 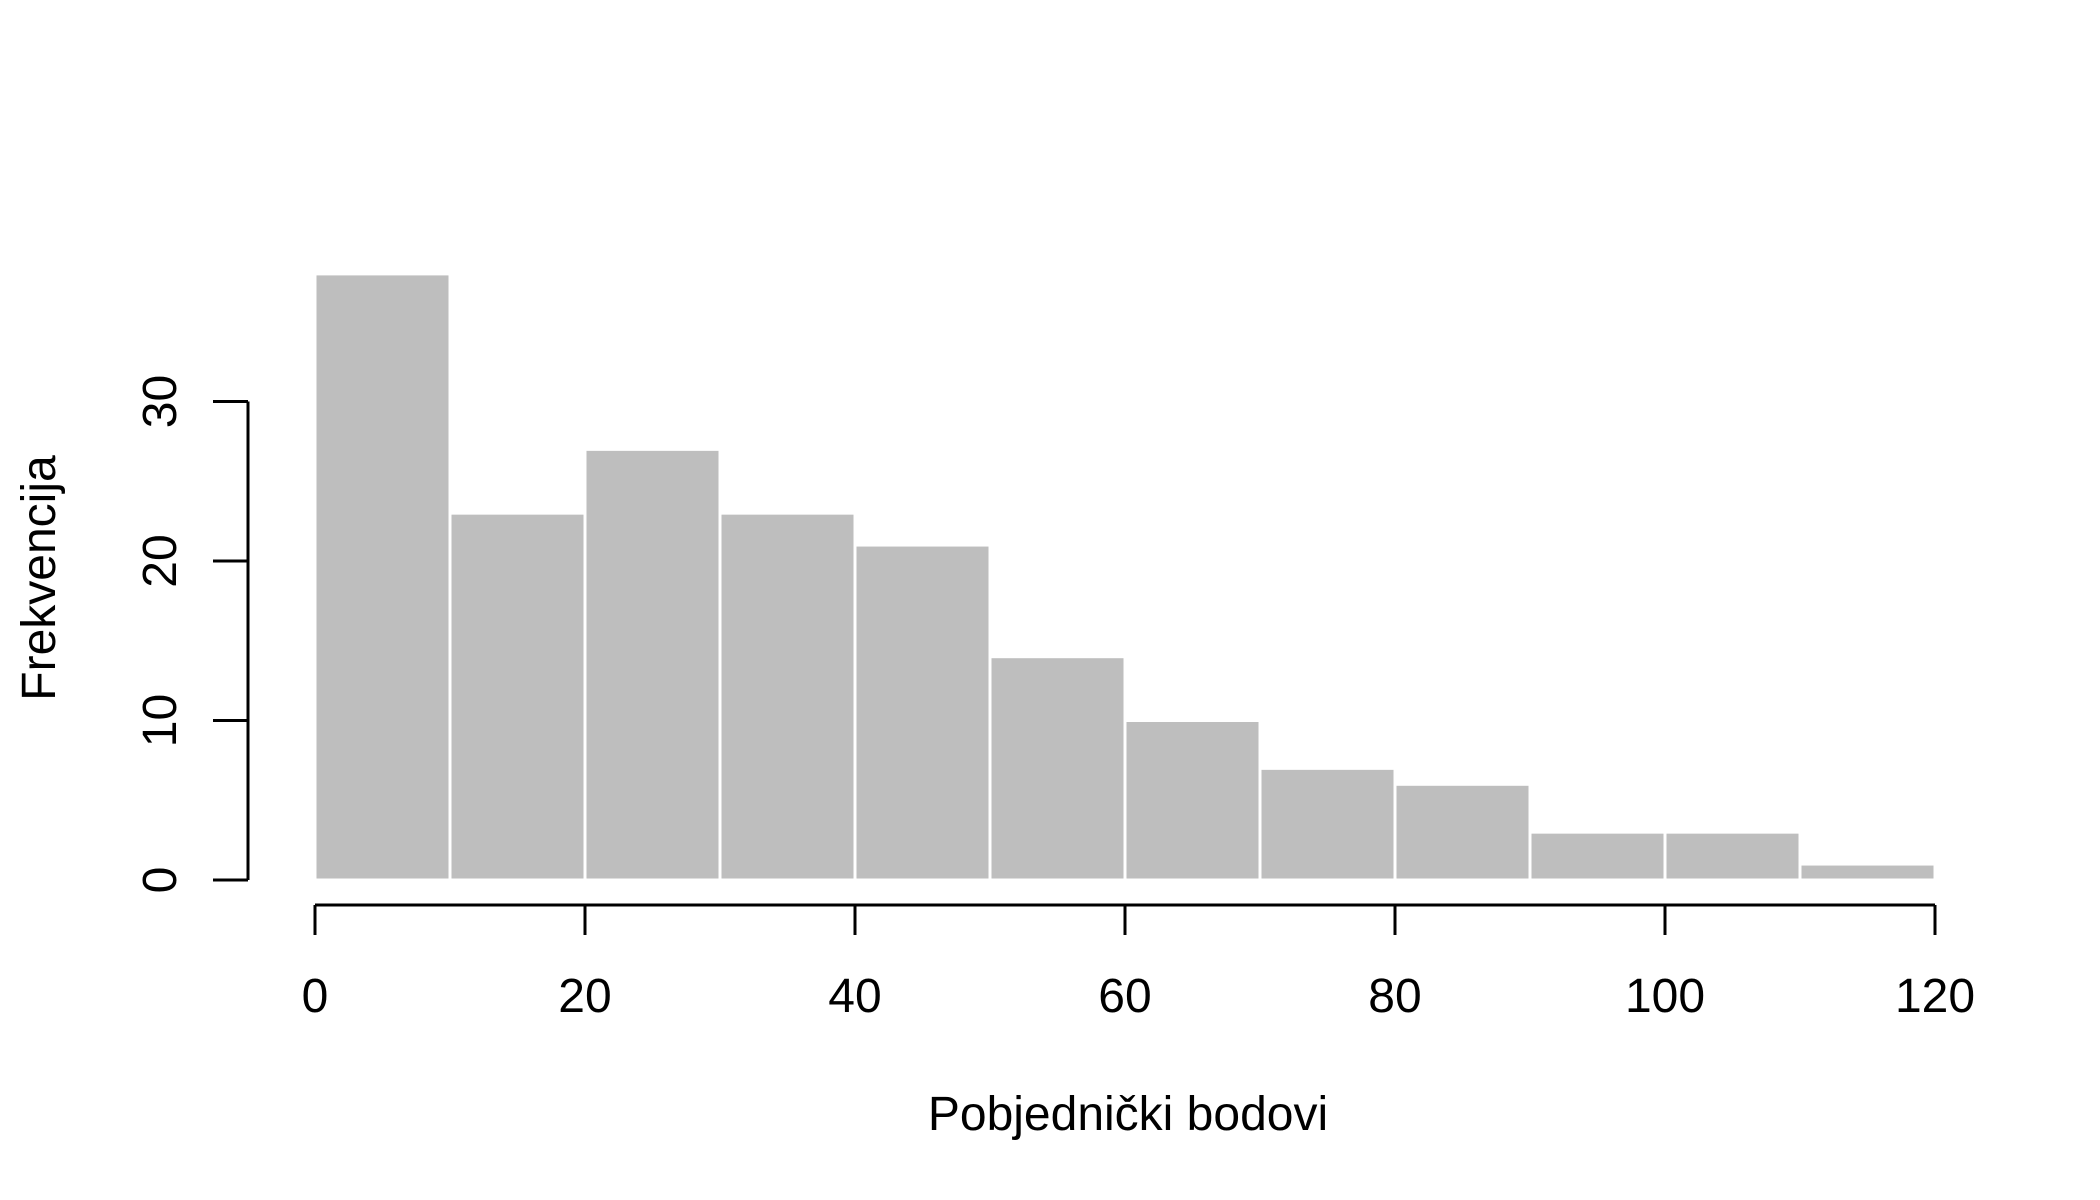 I want to click on y-tick-label: 10, so click(x=160, y=720).